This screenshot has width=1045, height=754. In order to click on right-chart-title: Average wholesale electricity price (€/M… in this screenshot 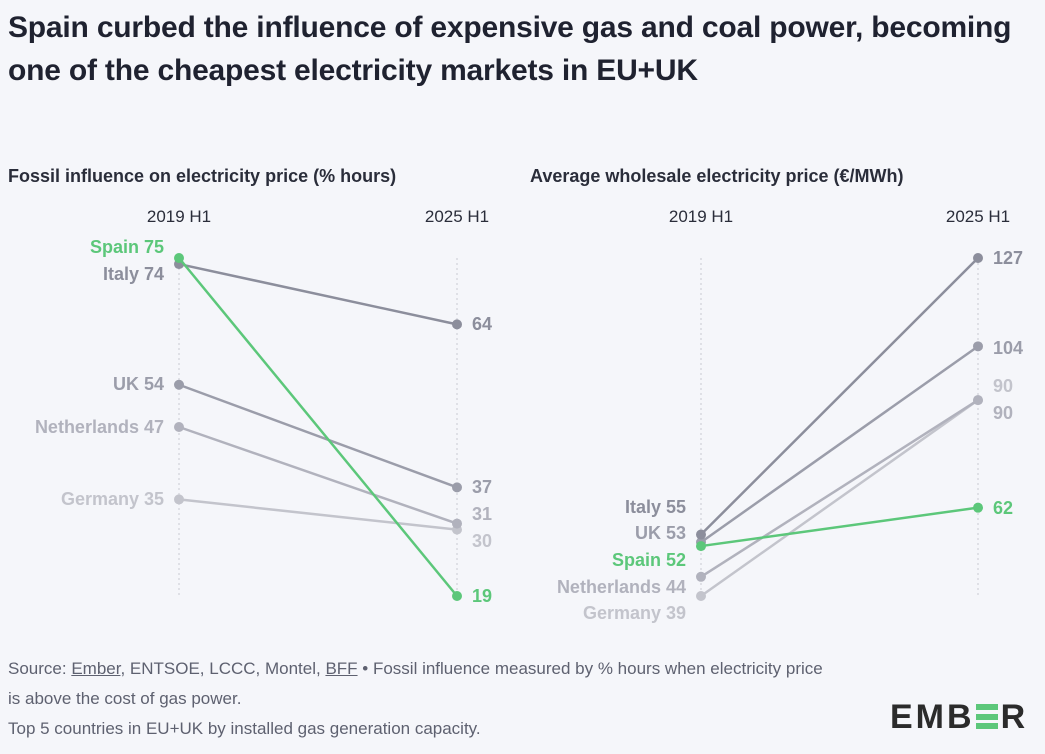, I will do `click(717, 176)`.